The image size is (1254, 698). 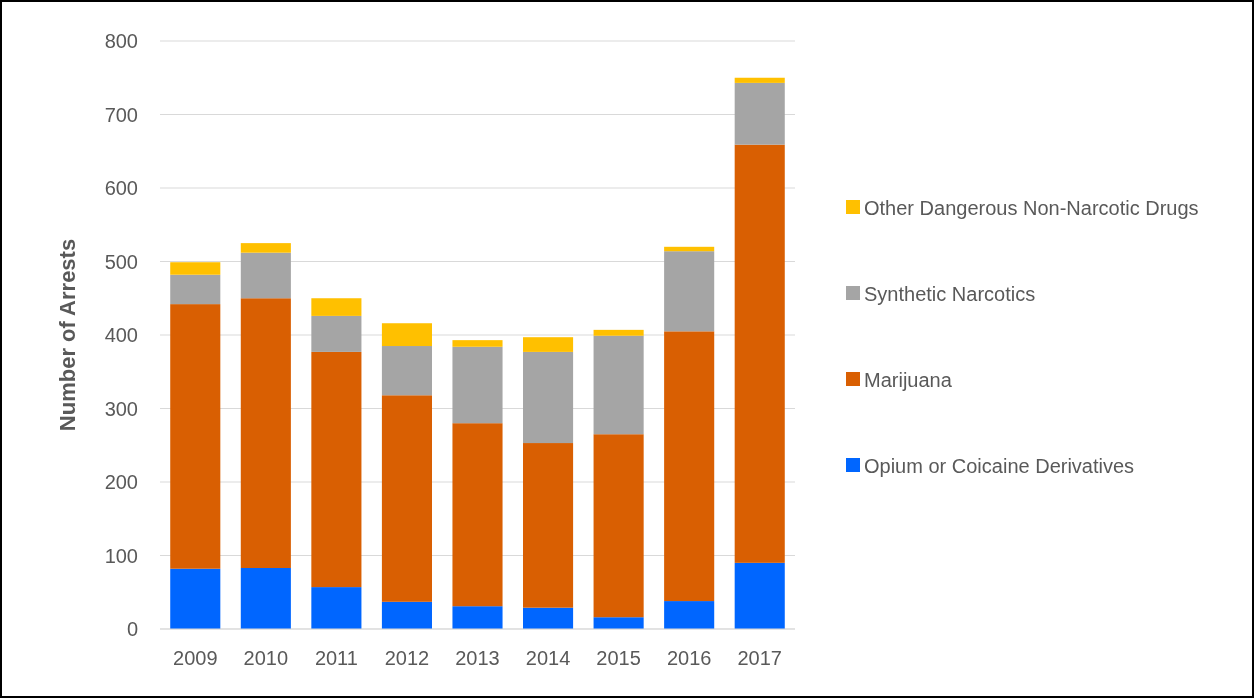 What do you see at coordinates (950, 294) in the screenshot?
I see `legend-label: Synthetic Narcotics` at bounding box center [950, 294].